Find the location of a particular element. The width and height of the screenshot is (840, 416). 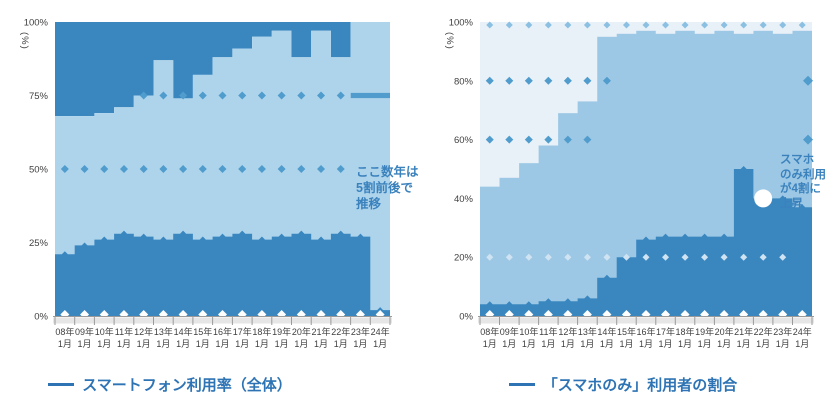

y-axis-unit-left: (%) is located at coordinates (24, 41).